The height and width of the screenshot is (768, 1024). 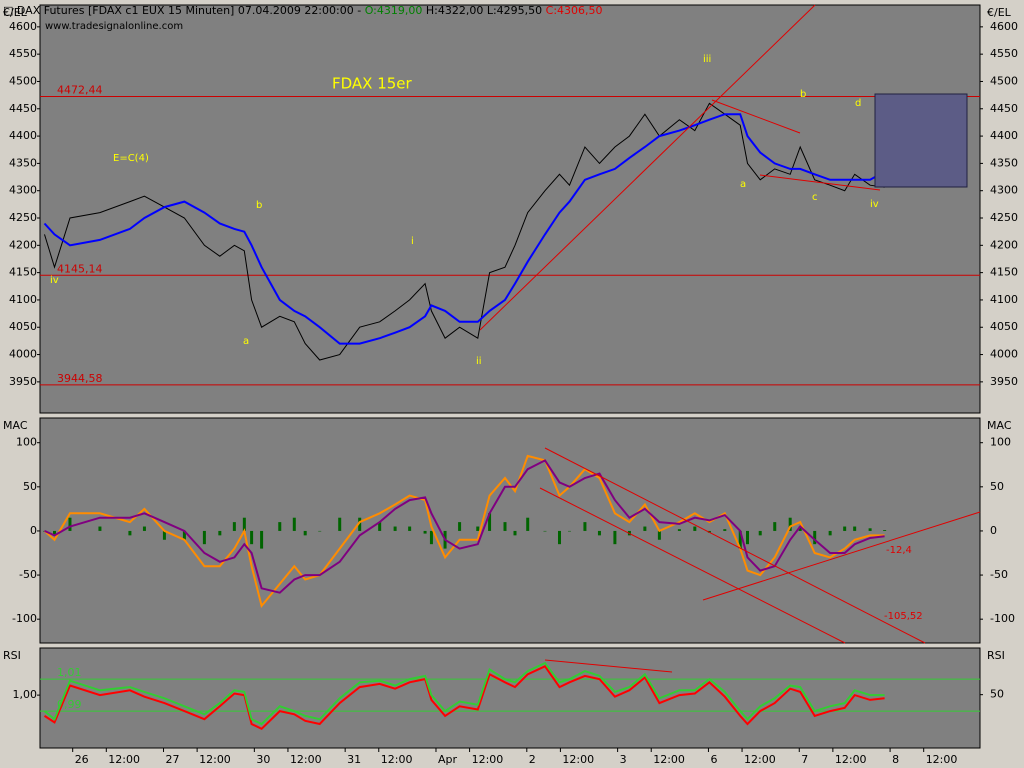 I want to click on y-tick-label: 0, so click(x=33, y=530).